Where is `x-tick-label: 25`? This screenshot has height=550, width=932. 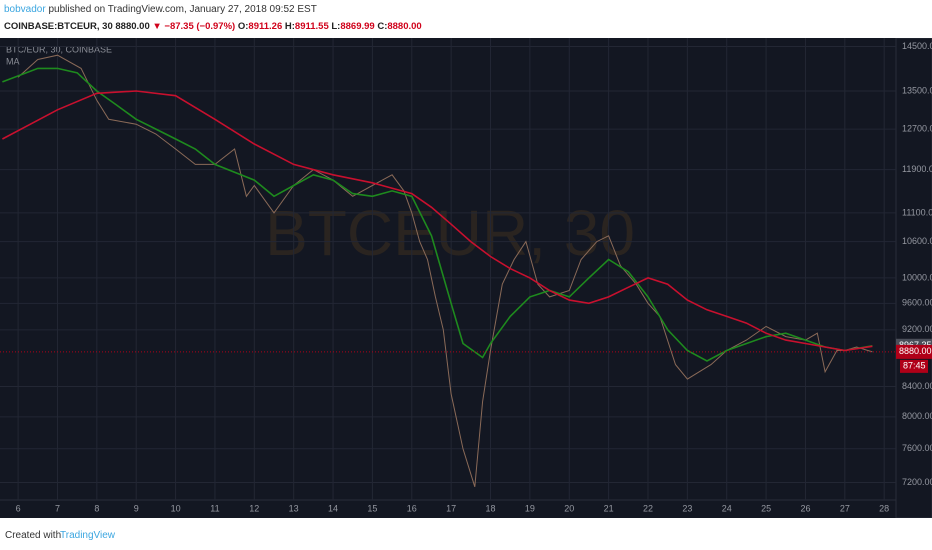 x-tick-label: 25 is located at coordinates (766, 508).